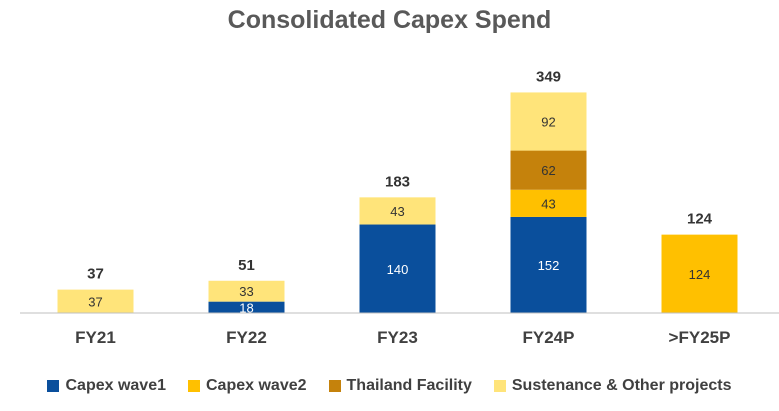 This screenshot has height=411, width=779. Describe the element at coordinates (256, 385) in the screenshot. I see `legend-label-capex-wave2: Capex wave2` at that location.